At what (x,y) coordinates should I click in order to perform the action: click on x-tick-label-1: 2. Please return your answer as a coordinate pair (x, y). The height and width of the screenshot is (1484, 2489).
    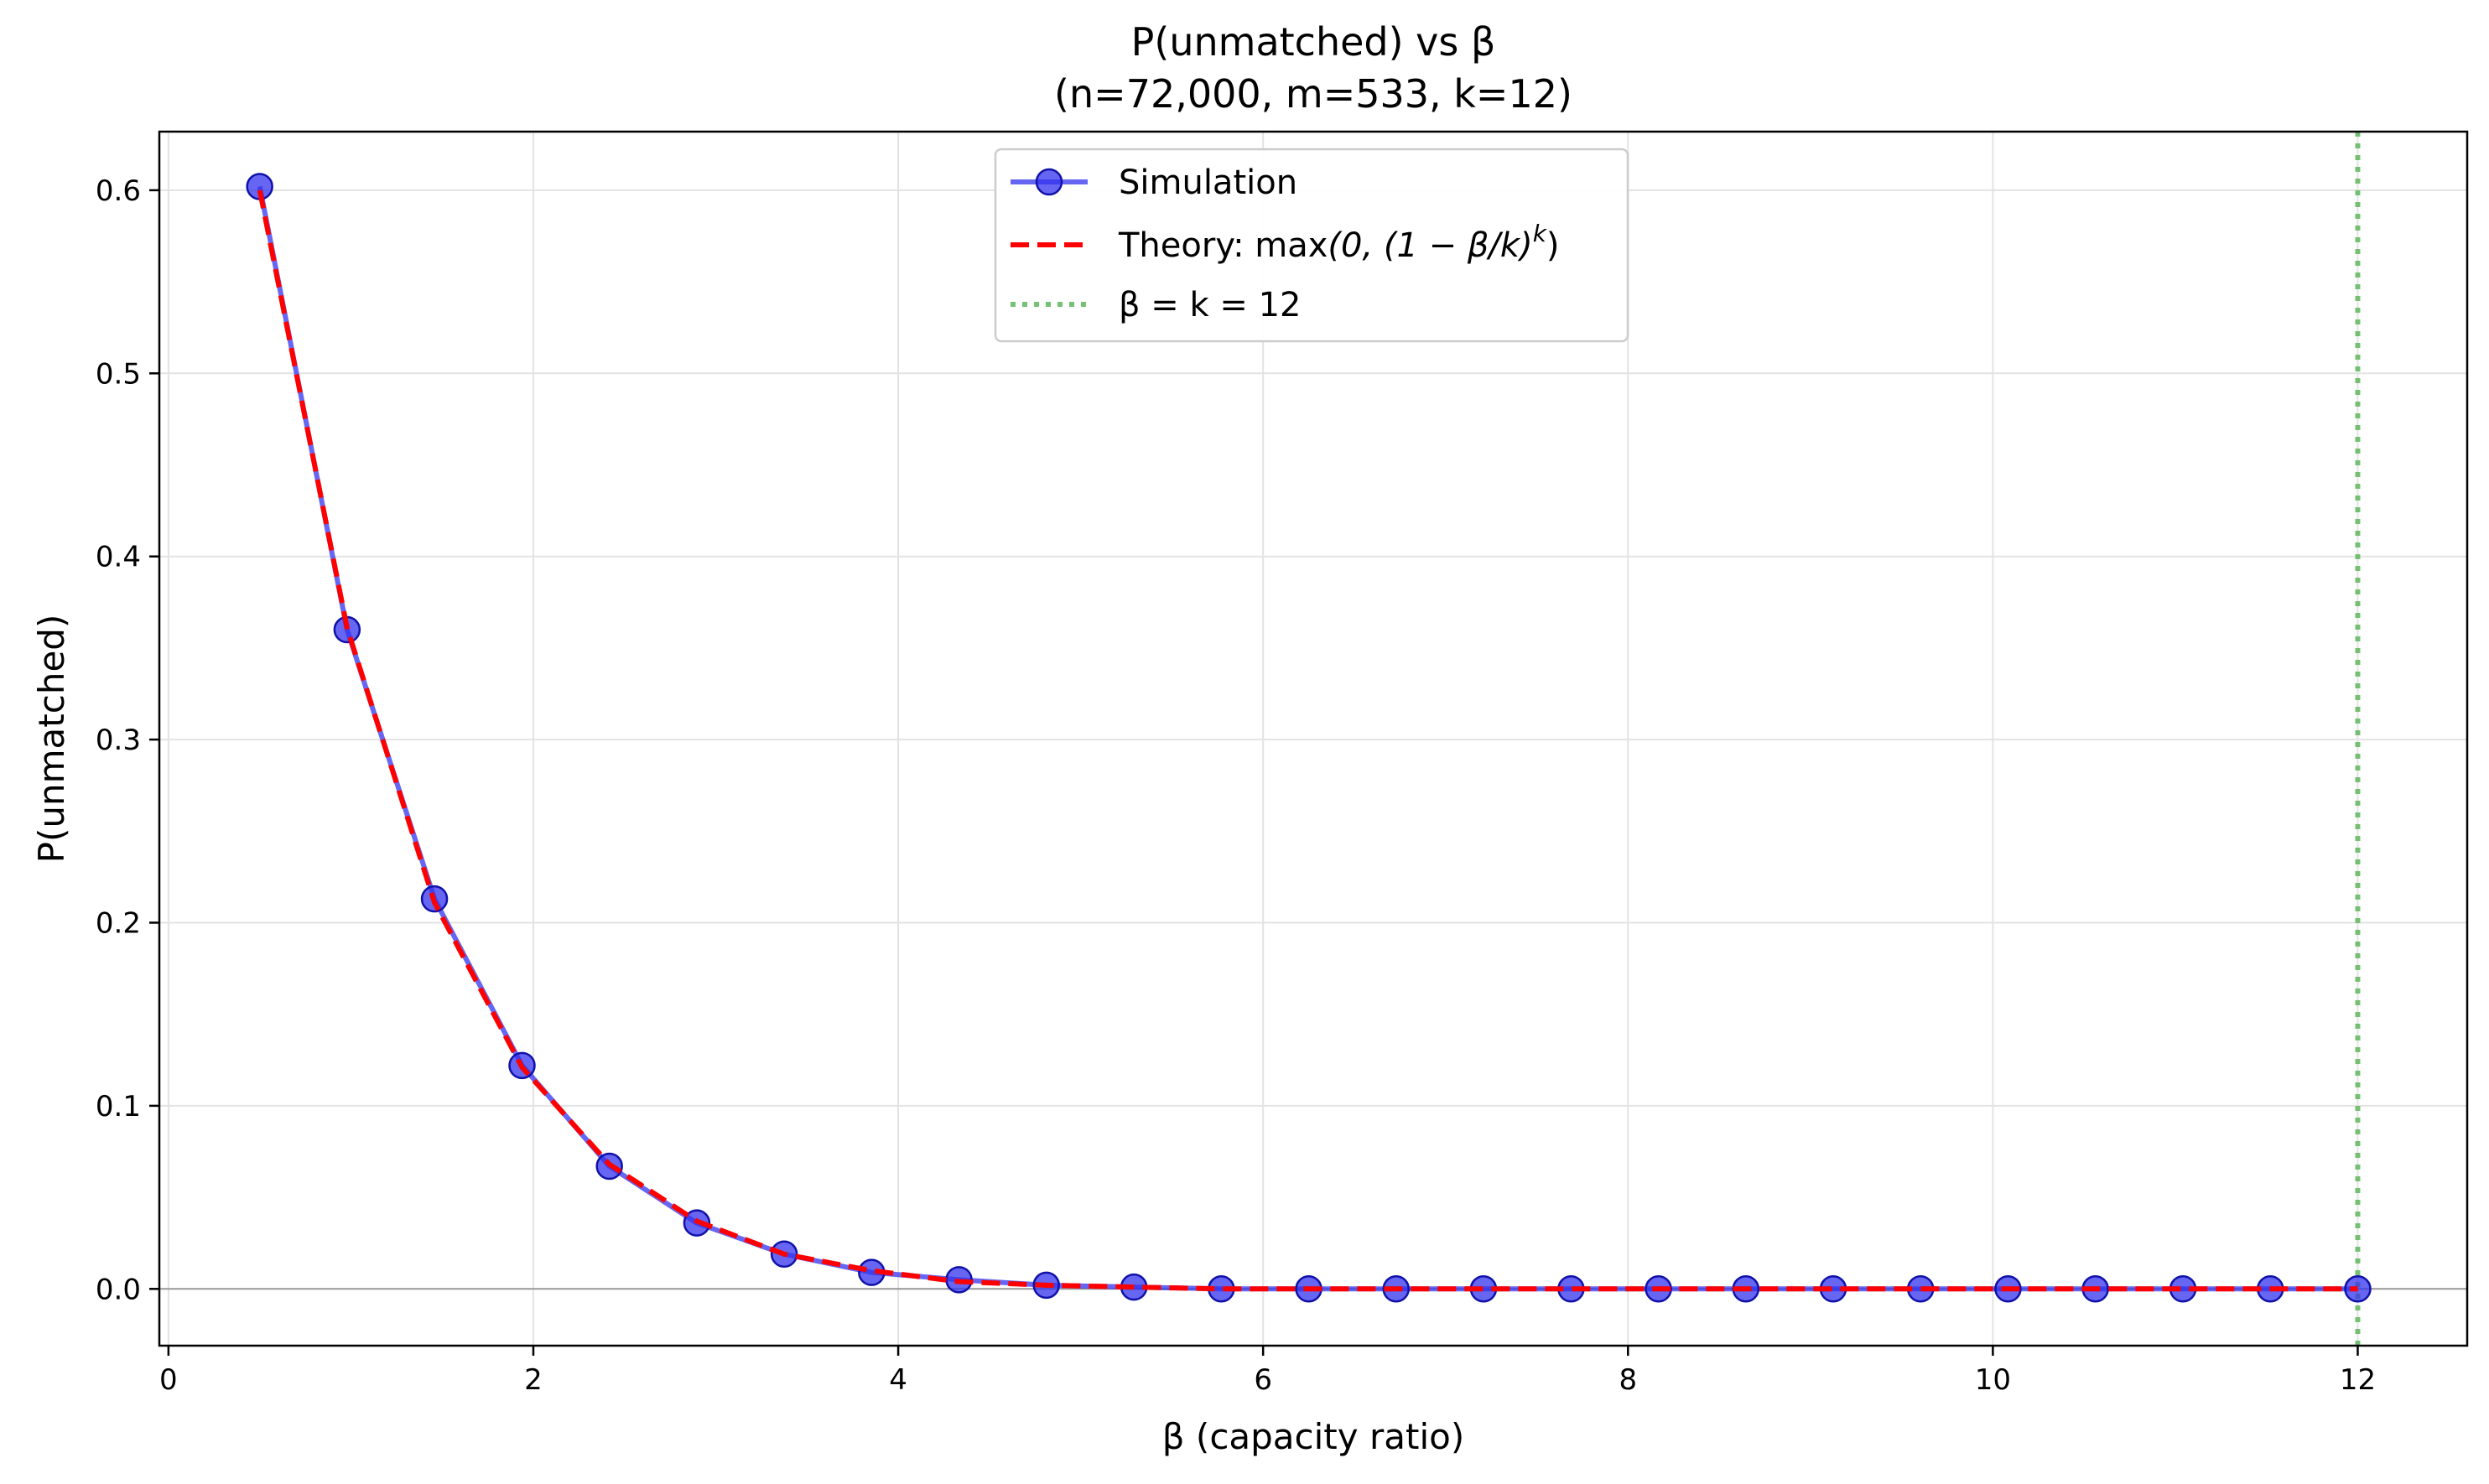
    Looking at the image, I should click on (533, 1380).